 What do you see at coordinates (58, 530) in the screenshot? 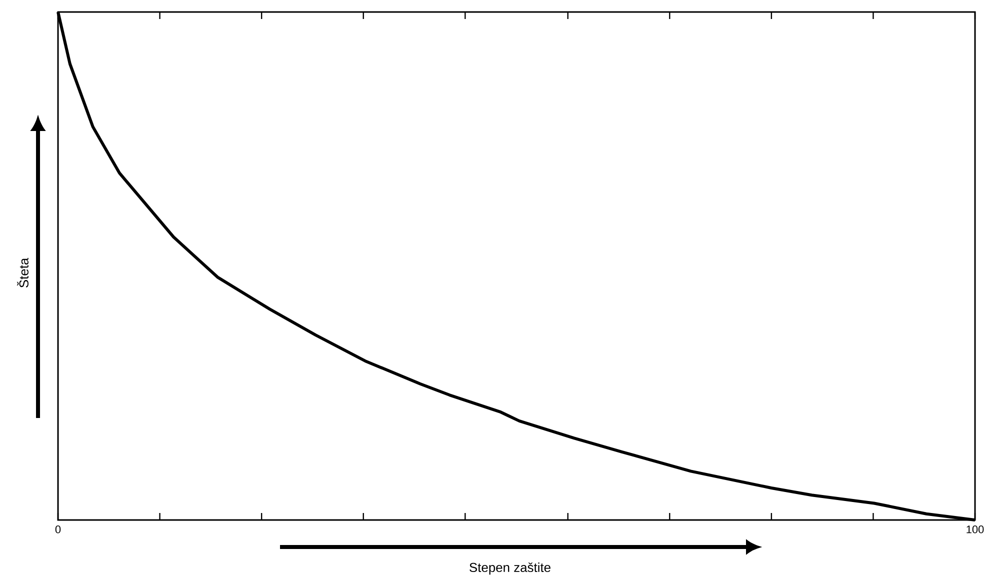
I see `x-tick-label: 0` at bounding box center [58, 530].